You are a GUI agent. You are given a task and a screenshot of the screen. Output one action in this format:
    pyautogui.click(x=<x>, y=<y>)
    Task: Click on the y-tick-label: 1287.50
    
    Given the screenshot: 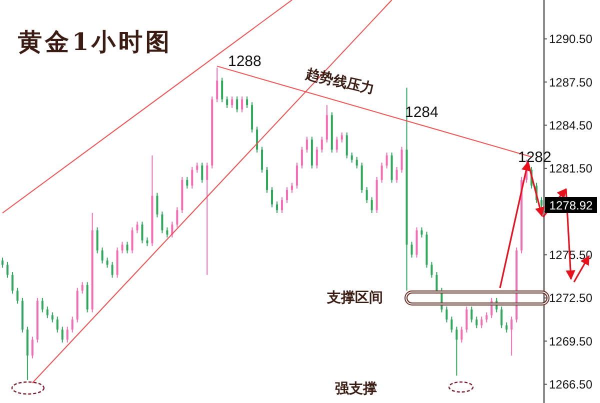 What is the action you would take?
    pyautogui.click(x=571, y=82)
    